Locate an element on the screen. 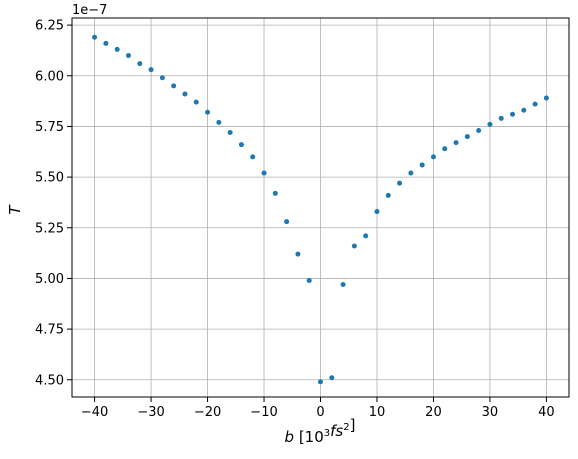  x-tick-label: 40 is located at coordinates (546, 412).